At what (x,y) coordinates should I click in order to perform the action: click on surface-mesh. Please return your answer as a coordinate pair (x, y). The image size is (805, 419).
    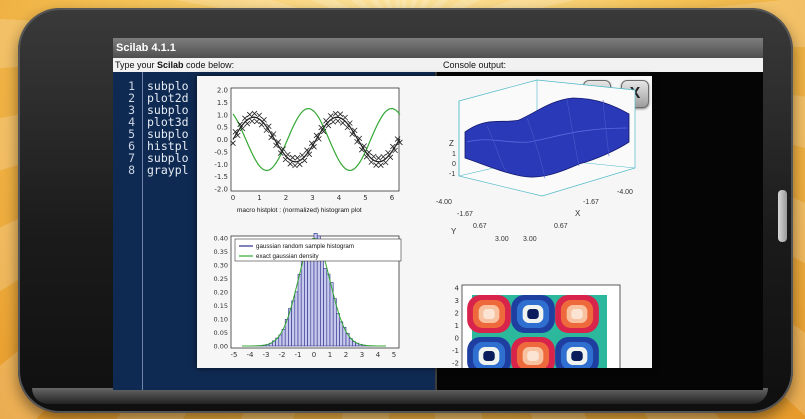
    Looking at the image, I should click on (547, 137).